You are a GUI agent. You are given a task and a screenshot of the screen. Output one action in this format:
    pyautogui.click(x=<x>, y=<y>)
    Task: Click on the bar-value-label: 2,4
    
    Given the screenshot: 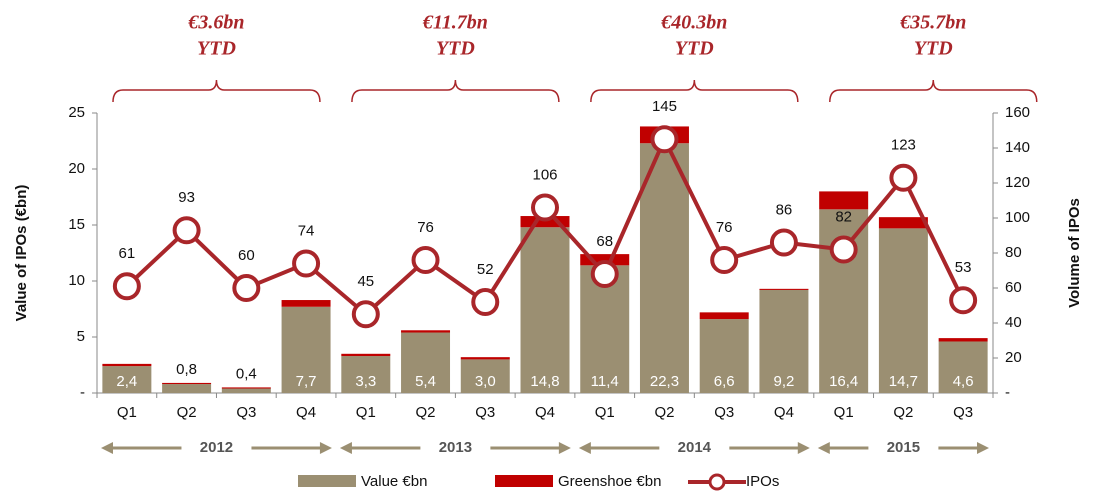 What is the action you would take?
    pyautogui.click(x=126, y=381)
    